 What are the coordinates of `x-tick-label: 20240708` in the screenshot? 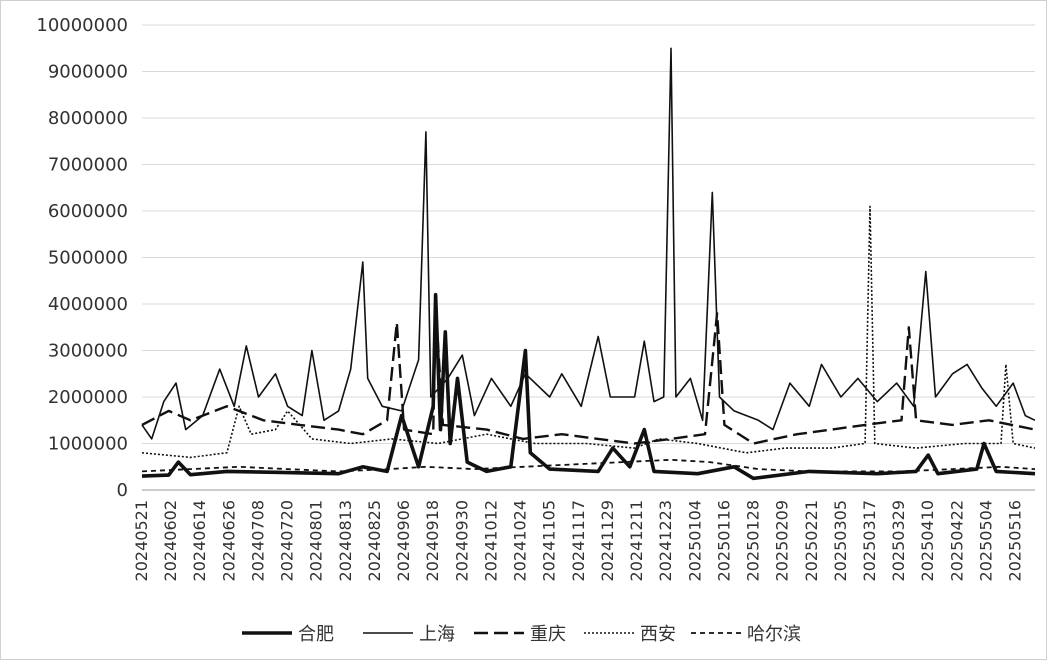 It's located at (257, 540).